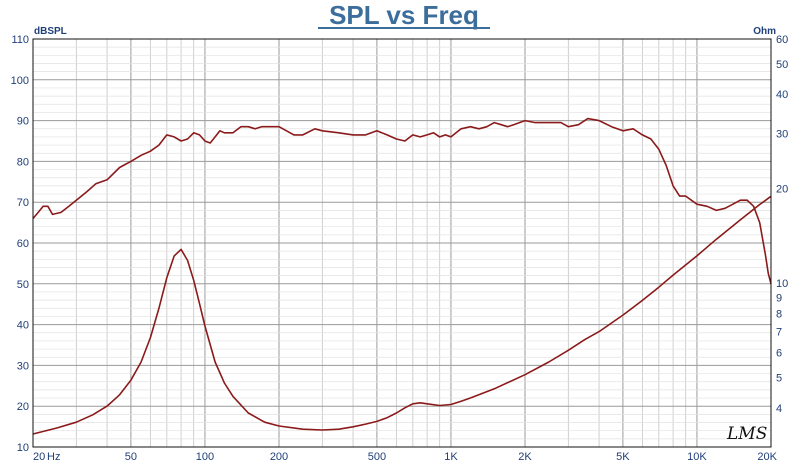 Image resolution: width=808 pixels, height=471 pixels. Describe the element at coordinates (697, 457) in the screenshot. I see `x-tick-label: 10K` at that location.